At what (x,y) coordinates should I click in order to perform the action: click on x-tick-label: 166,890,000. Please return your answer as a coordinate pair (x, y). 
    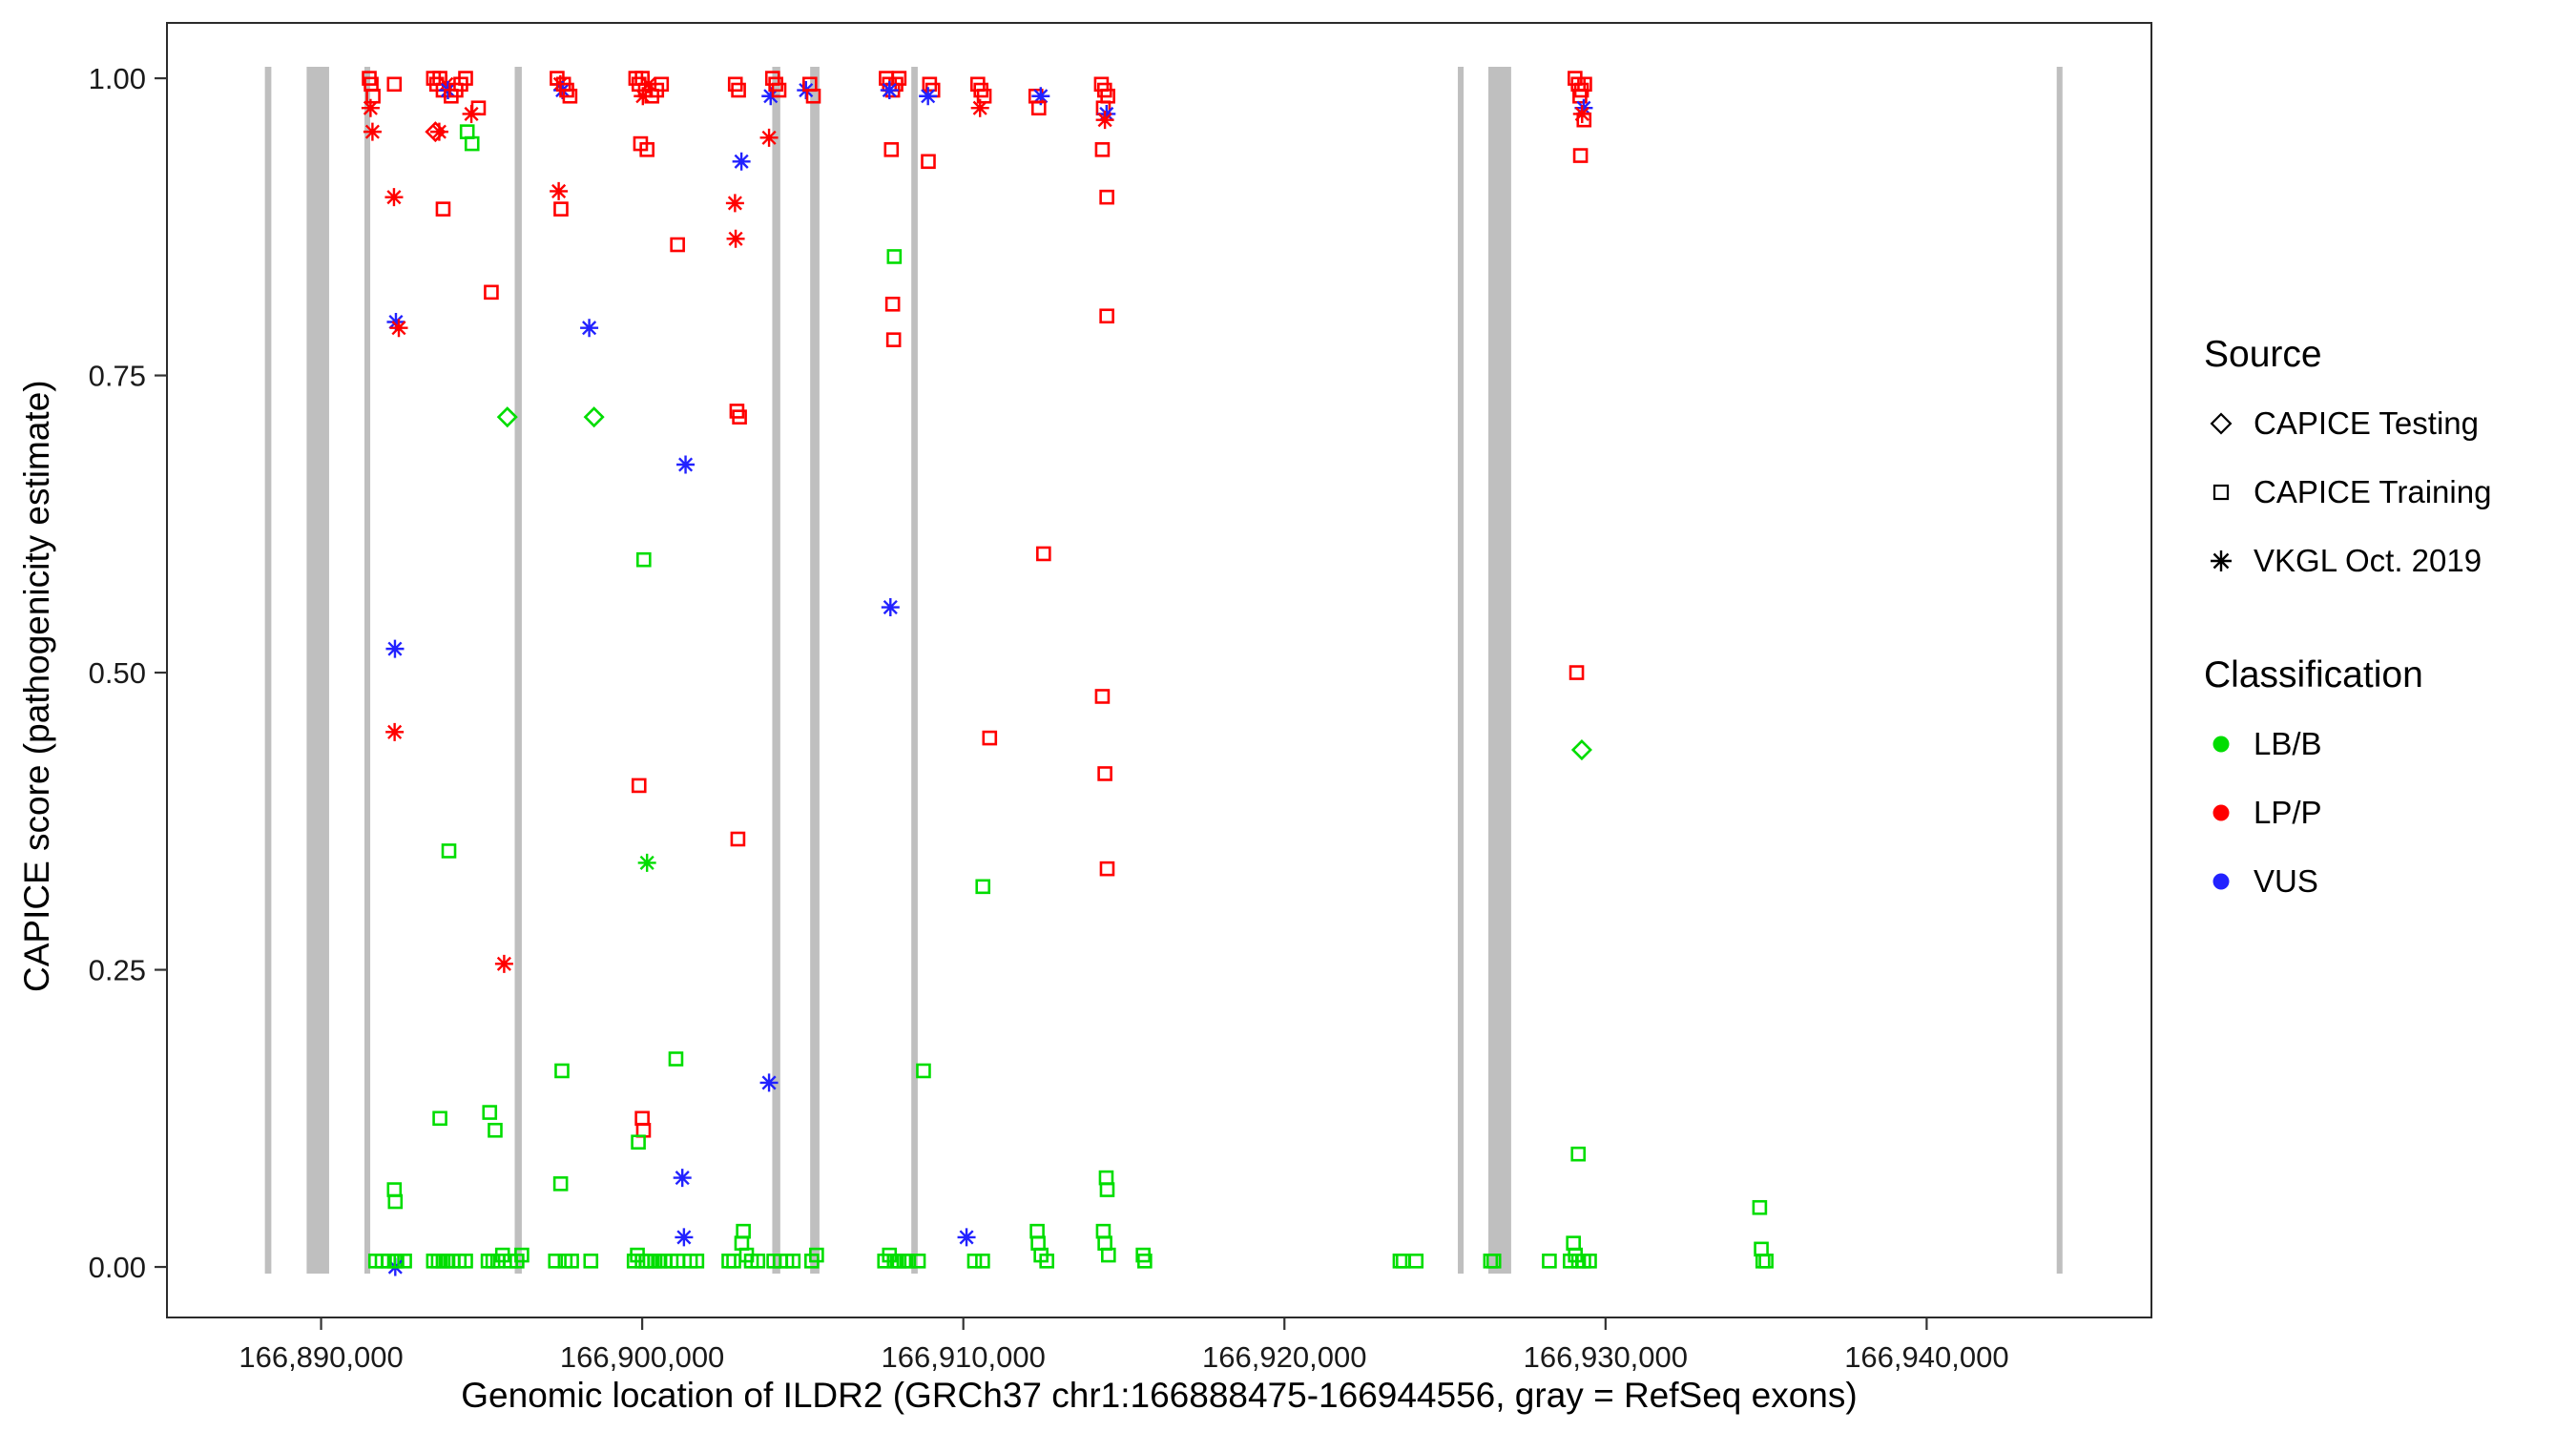
    Looking at the image, I should click on (321, 1357).